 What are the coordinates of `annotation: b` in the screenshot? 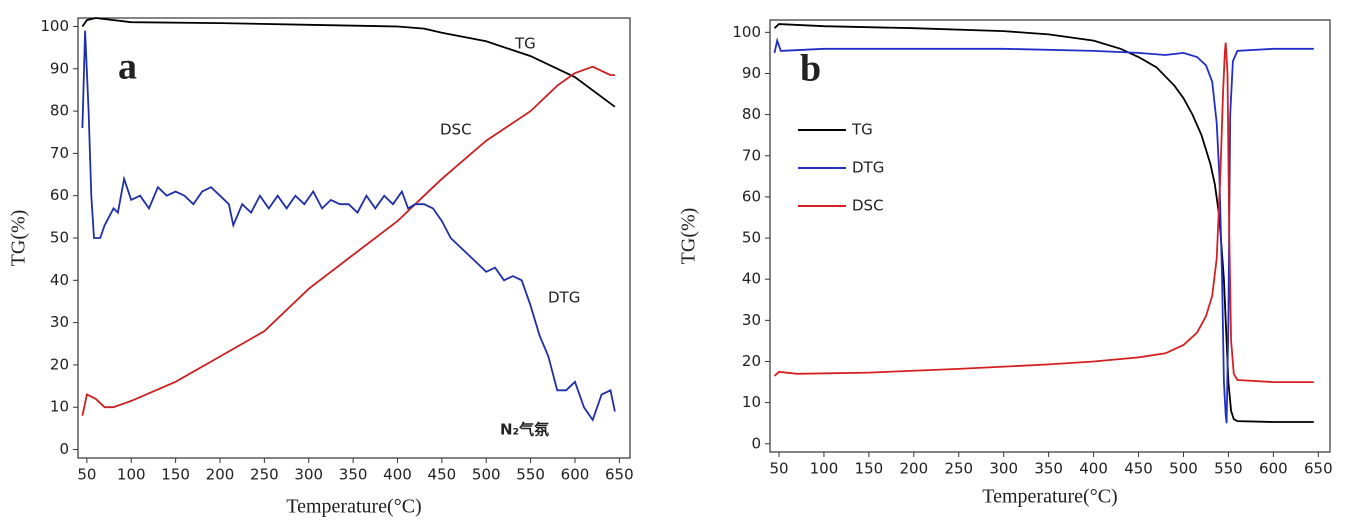 It's located at (810, 69).